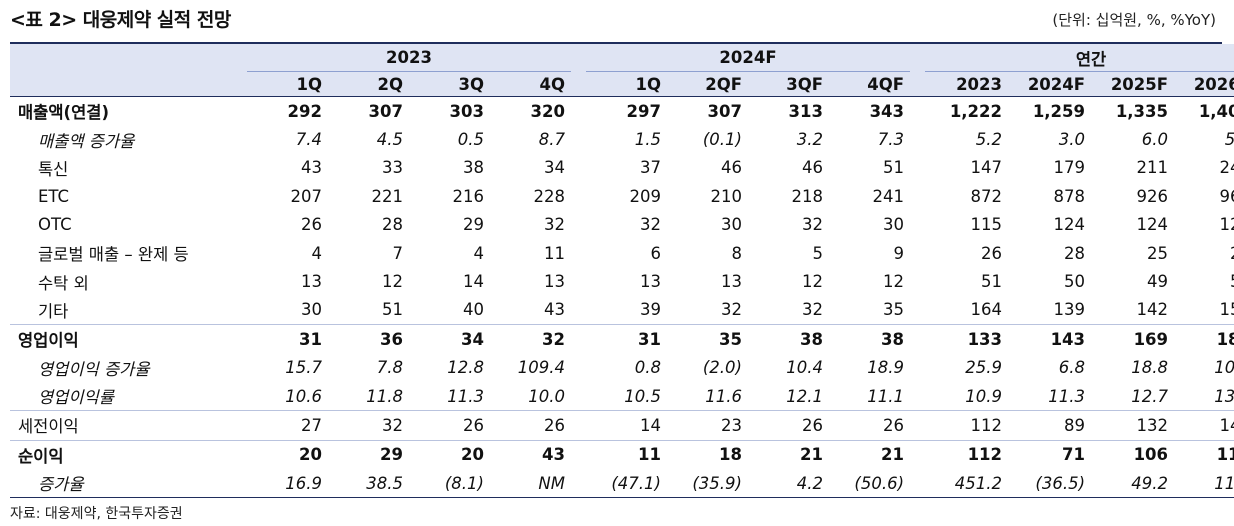 The width and height of the screenshot is (1234, 526). I want to click on table-cell: 35, so click(707, 339).